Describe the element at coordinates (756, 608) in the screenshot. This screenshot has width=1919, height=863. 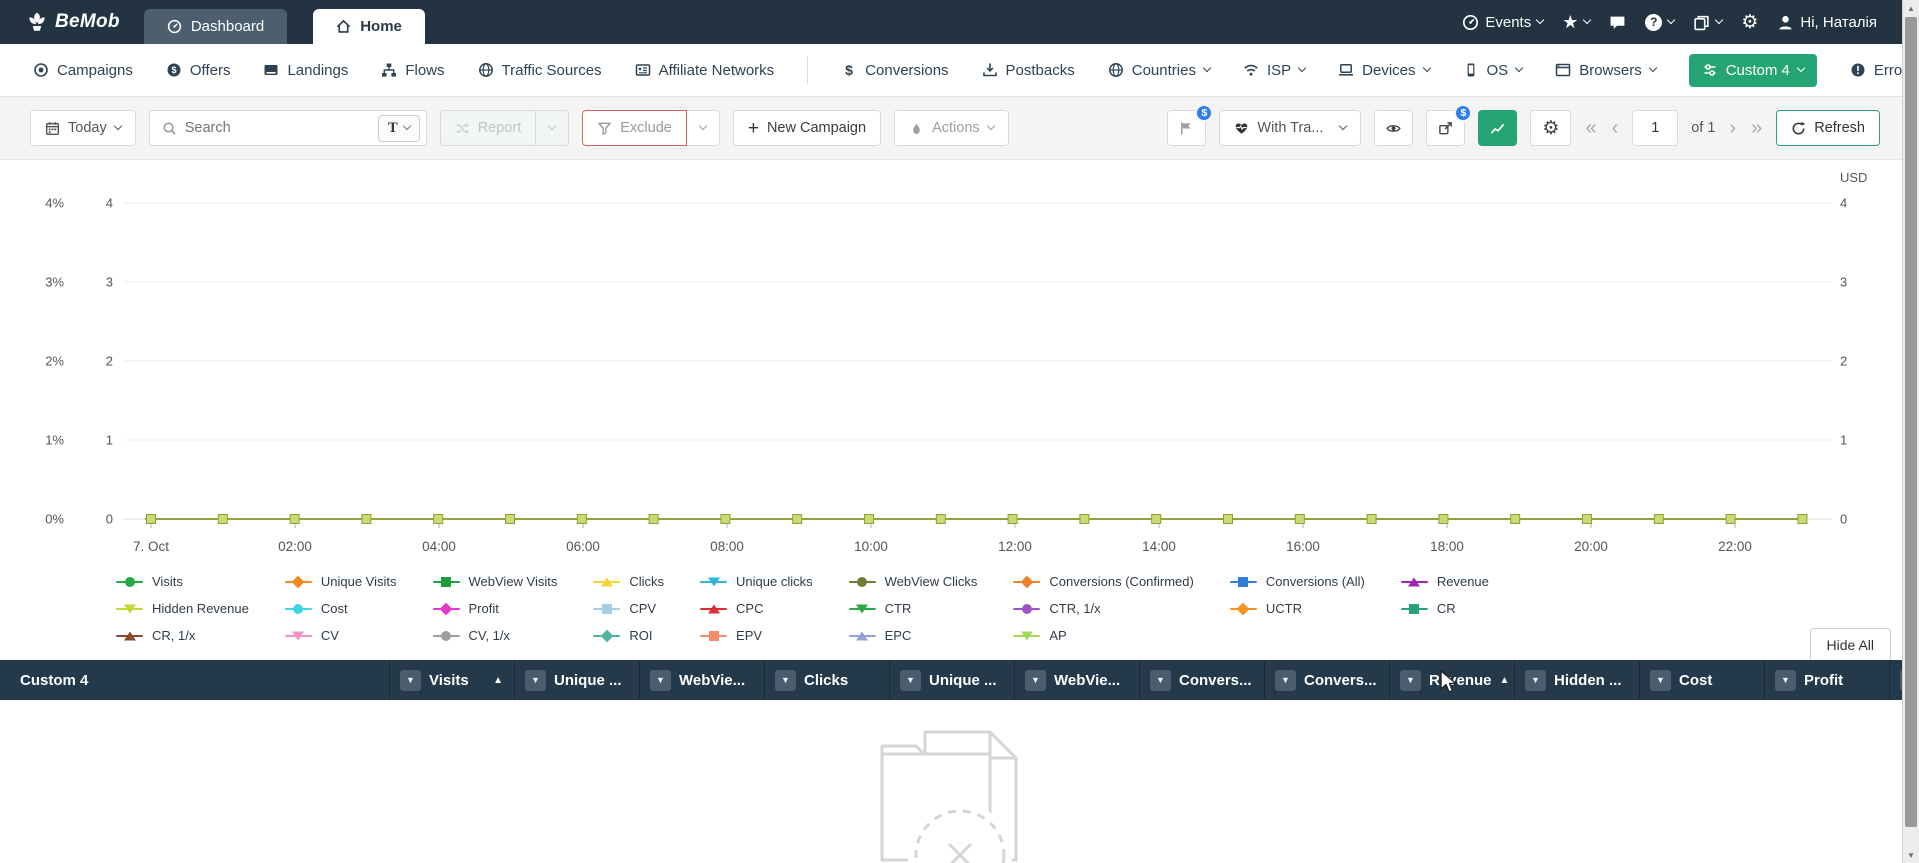
I see `legend-item-cpc: CPC` at that location.